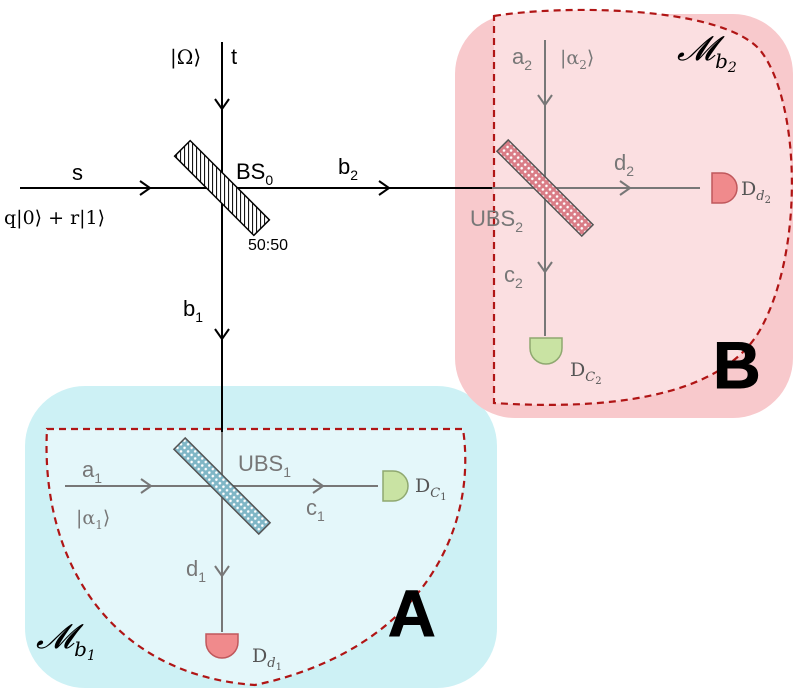 Image resolution: width=799 pixels, height=694 pixels. Describe the element at coordinates (222, 104) in the screenshot. I see `arrow-t` at that location.